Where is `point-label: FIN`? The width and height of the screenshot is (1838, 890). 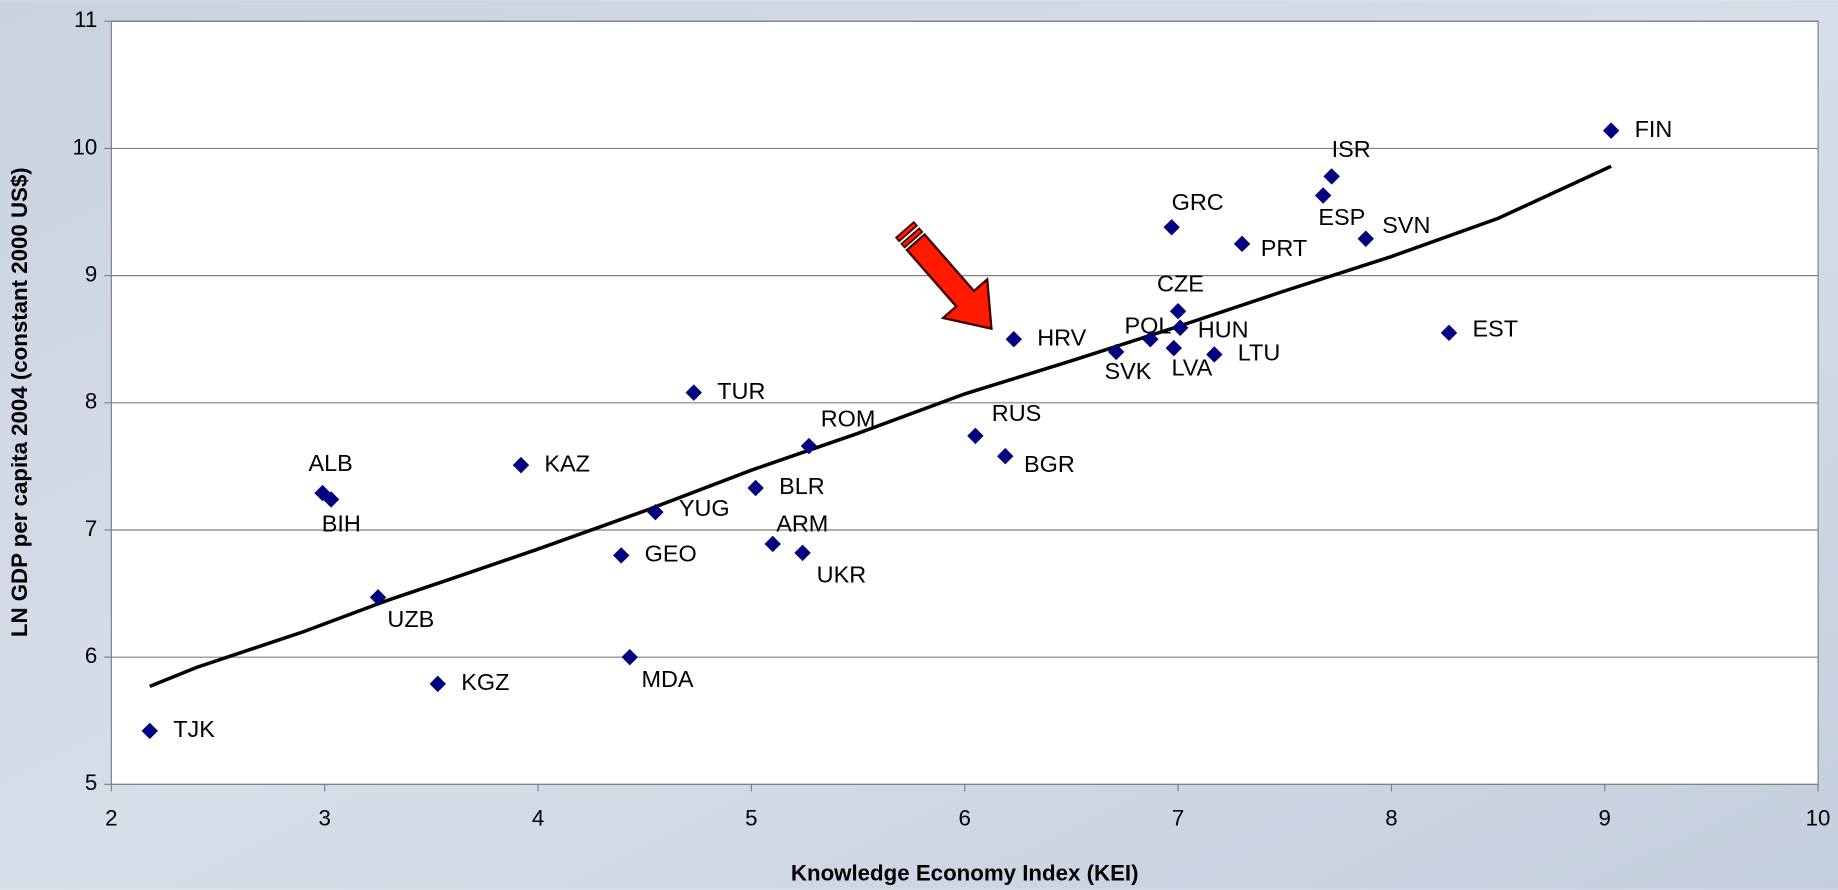
point-label: FIN is located at coordinates (1654, 129).